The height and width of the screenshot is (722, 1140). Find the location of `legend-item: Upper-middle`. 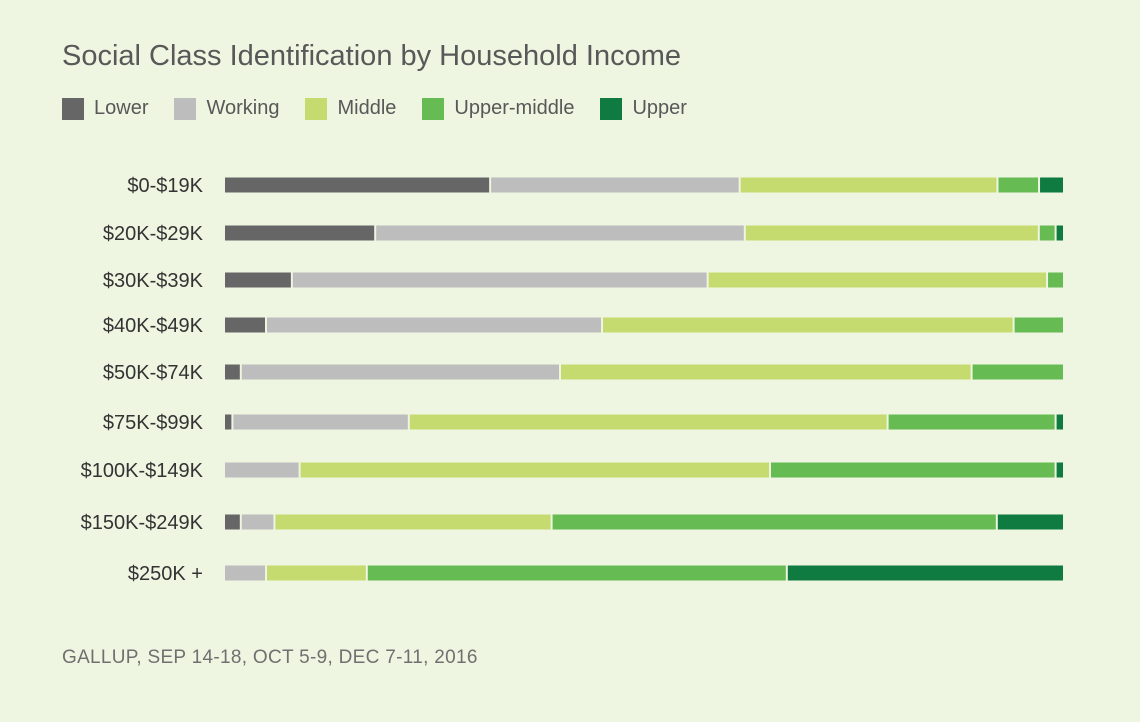

legend-item: Upper-middle is located at coordinates (498, 108).